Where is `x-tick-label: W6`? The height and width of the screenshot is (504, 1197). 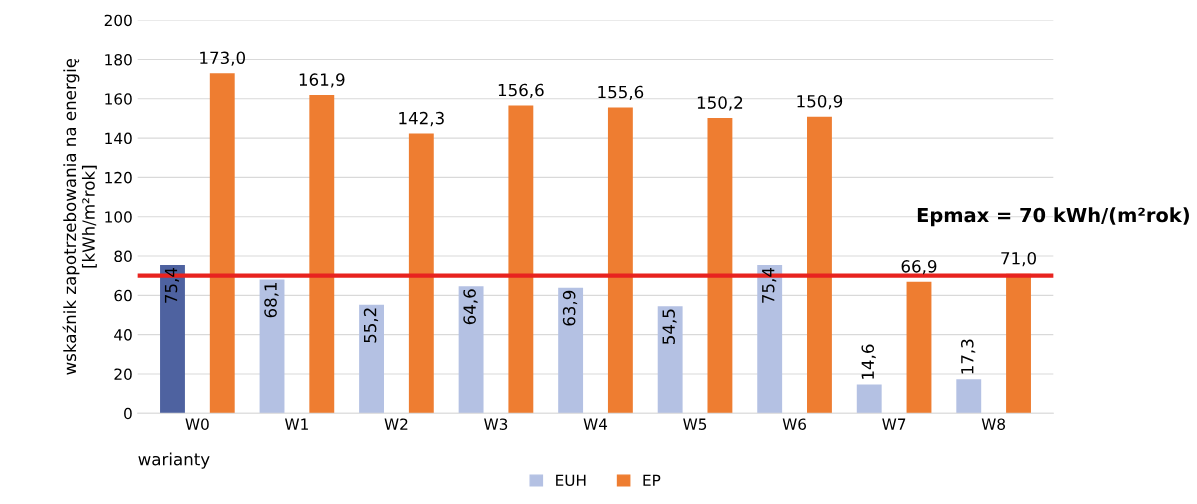 x-tick-label: W6 is located at coordinates (794, 424).